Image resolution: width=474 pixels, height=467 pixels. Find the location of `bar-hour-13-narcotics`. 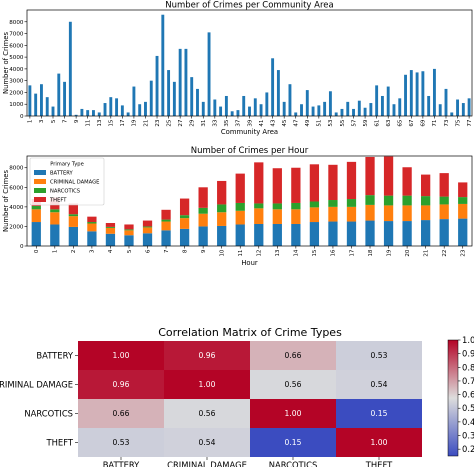

bar-hour-13-narcotics is located at coordinates (277, 206).